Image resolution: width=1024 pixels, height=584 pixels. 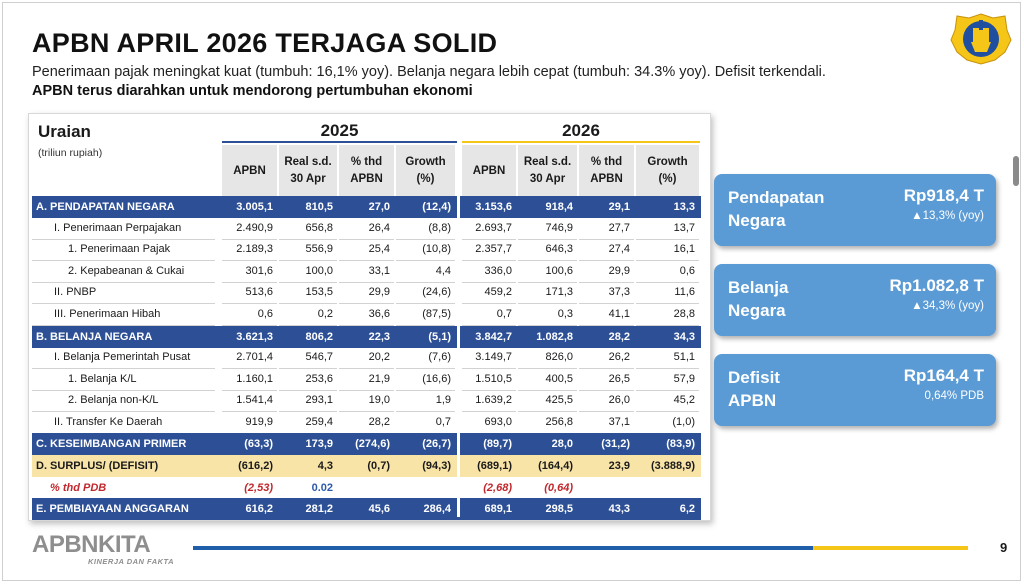 What do you see at coordinates (547, 358) in the screenshot?
I see `table-cell: 826,0` at bounding box center [547, 358].